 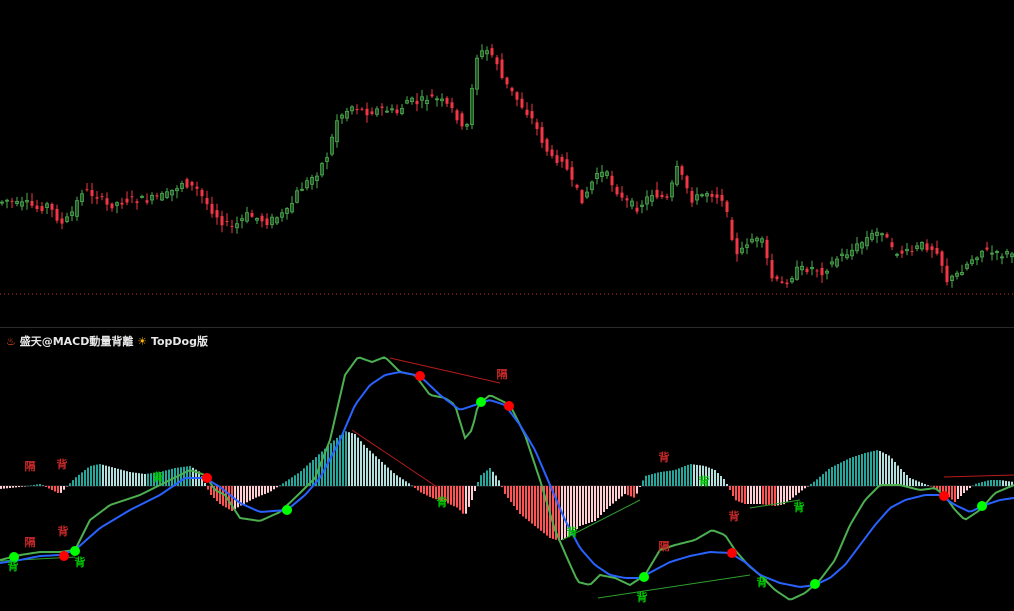 What do you see at coordinates (179, 341) in the screenshot?
I see `indicator-version: TopDog版` at bounding box center [179, 341].